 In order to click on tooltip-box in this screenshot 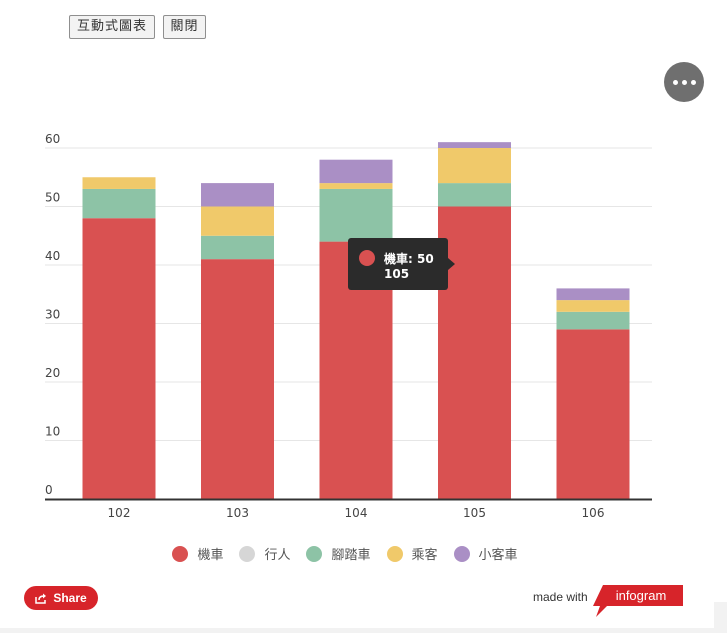, I will do `click(398, 264)`.